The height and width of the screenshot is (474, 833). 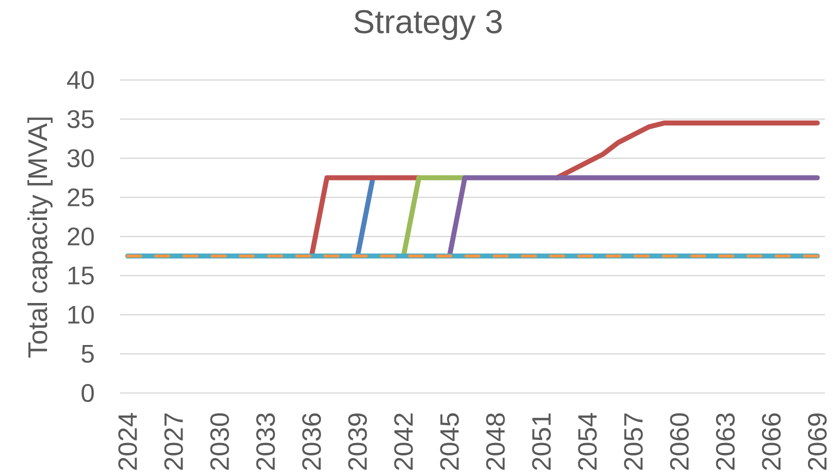 I want to click on x-tick-label: 2039, so click(x=357, y=441).